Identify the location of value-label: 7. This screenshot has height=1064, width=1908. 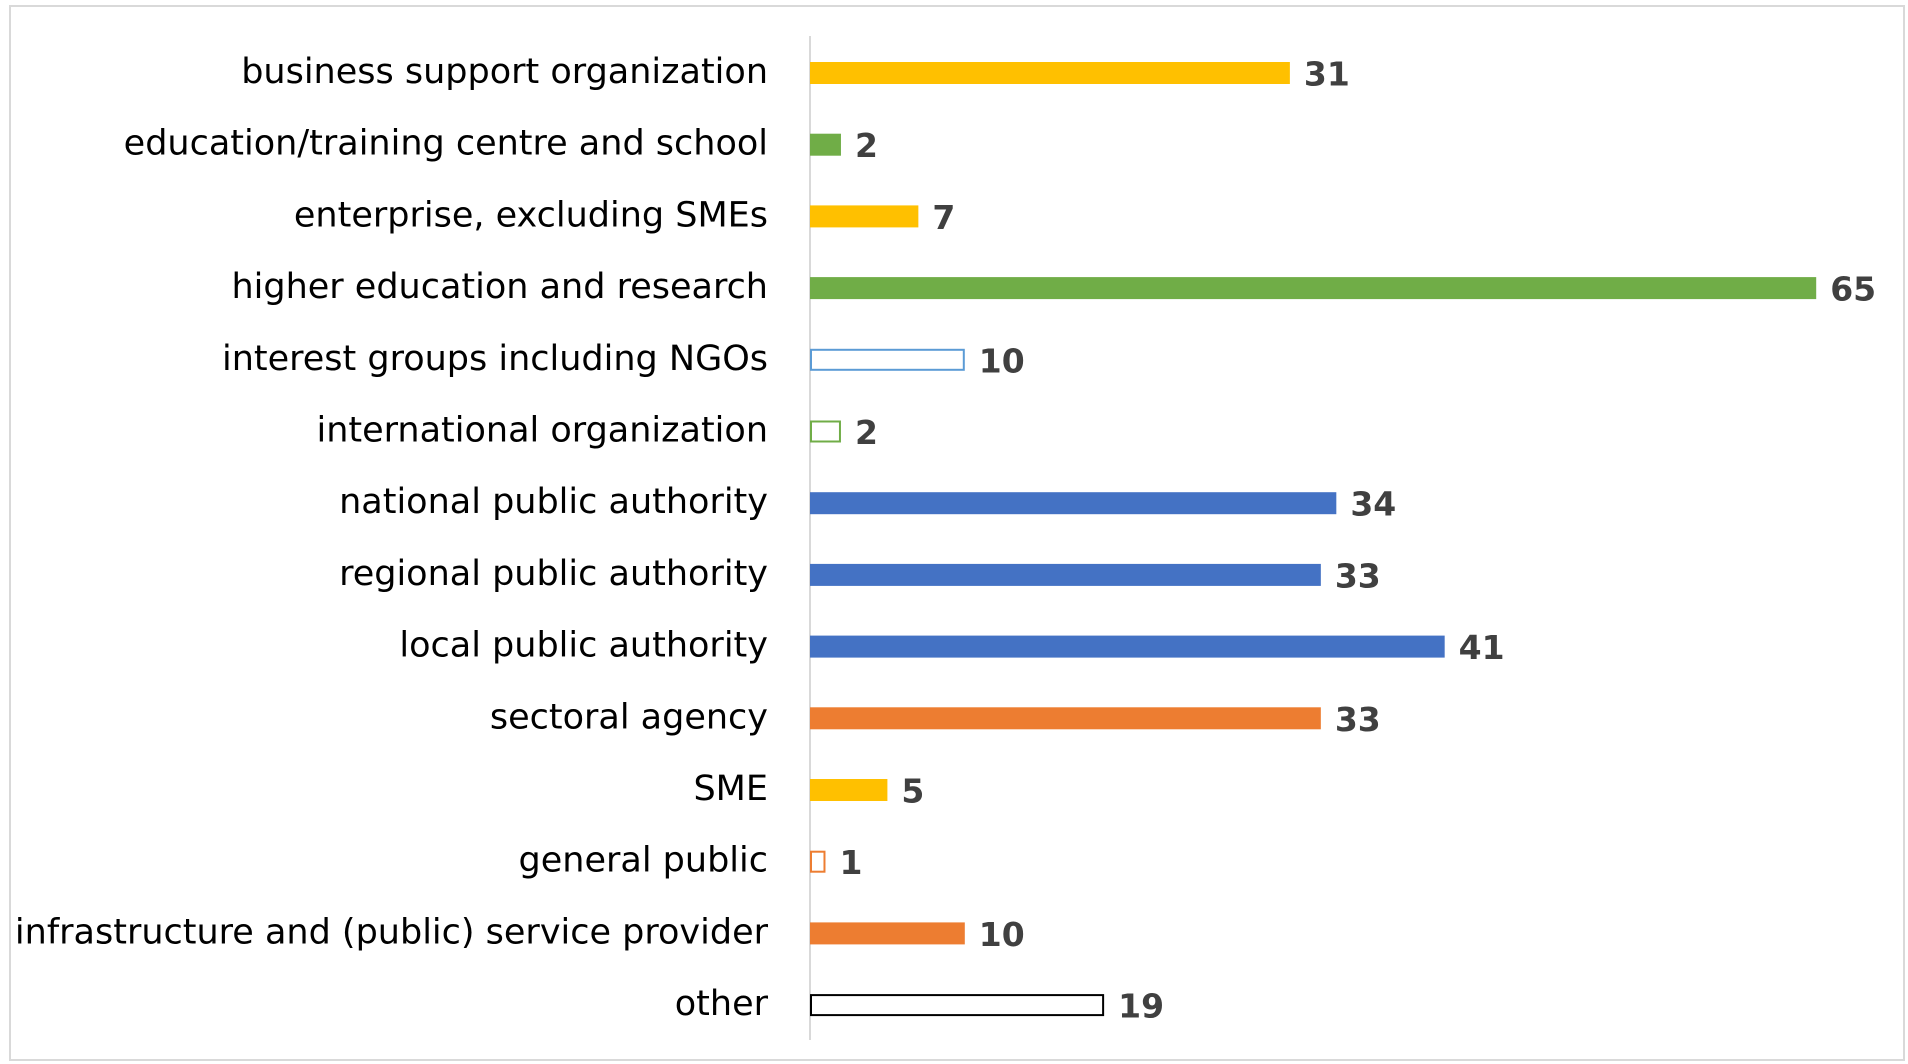
(943, 217).